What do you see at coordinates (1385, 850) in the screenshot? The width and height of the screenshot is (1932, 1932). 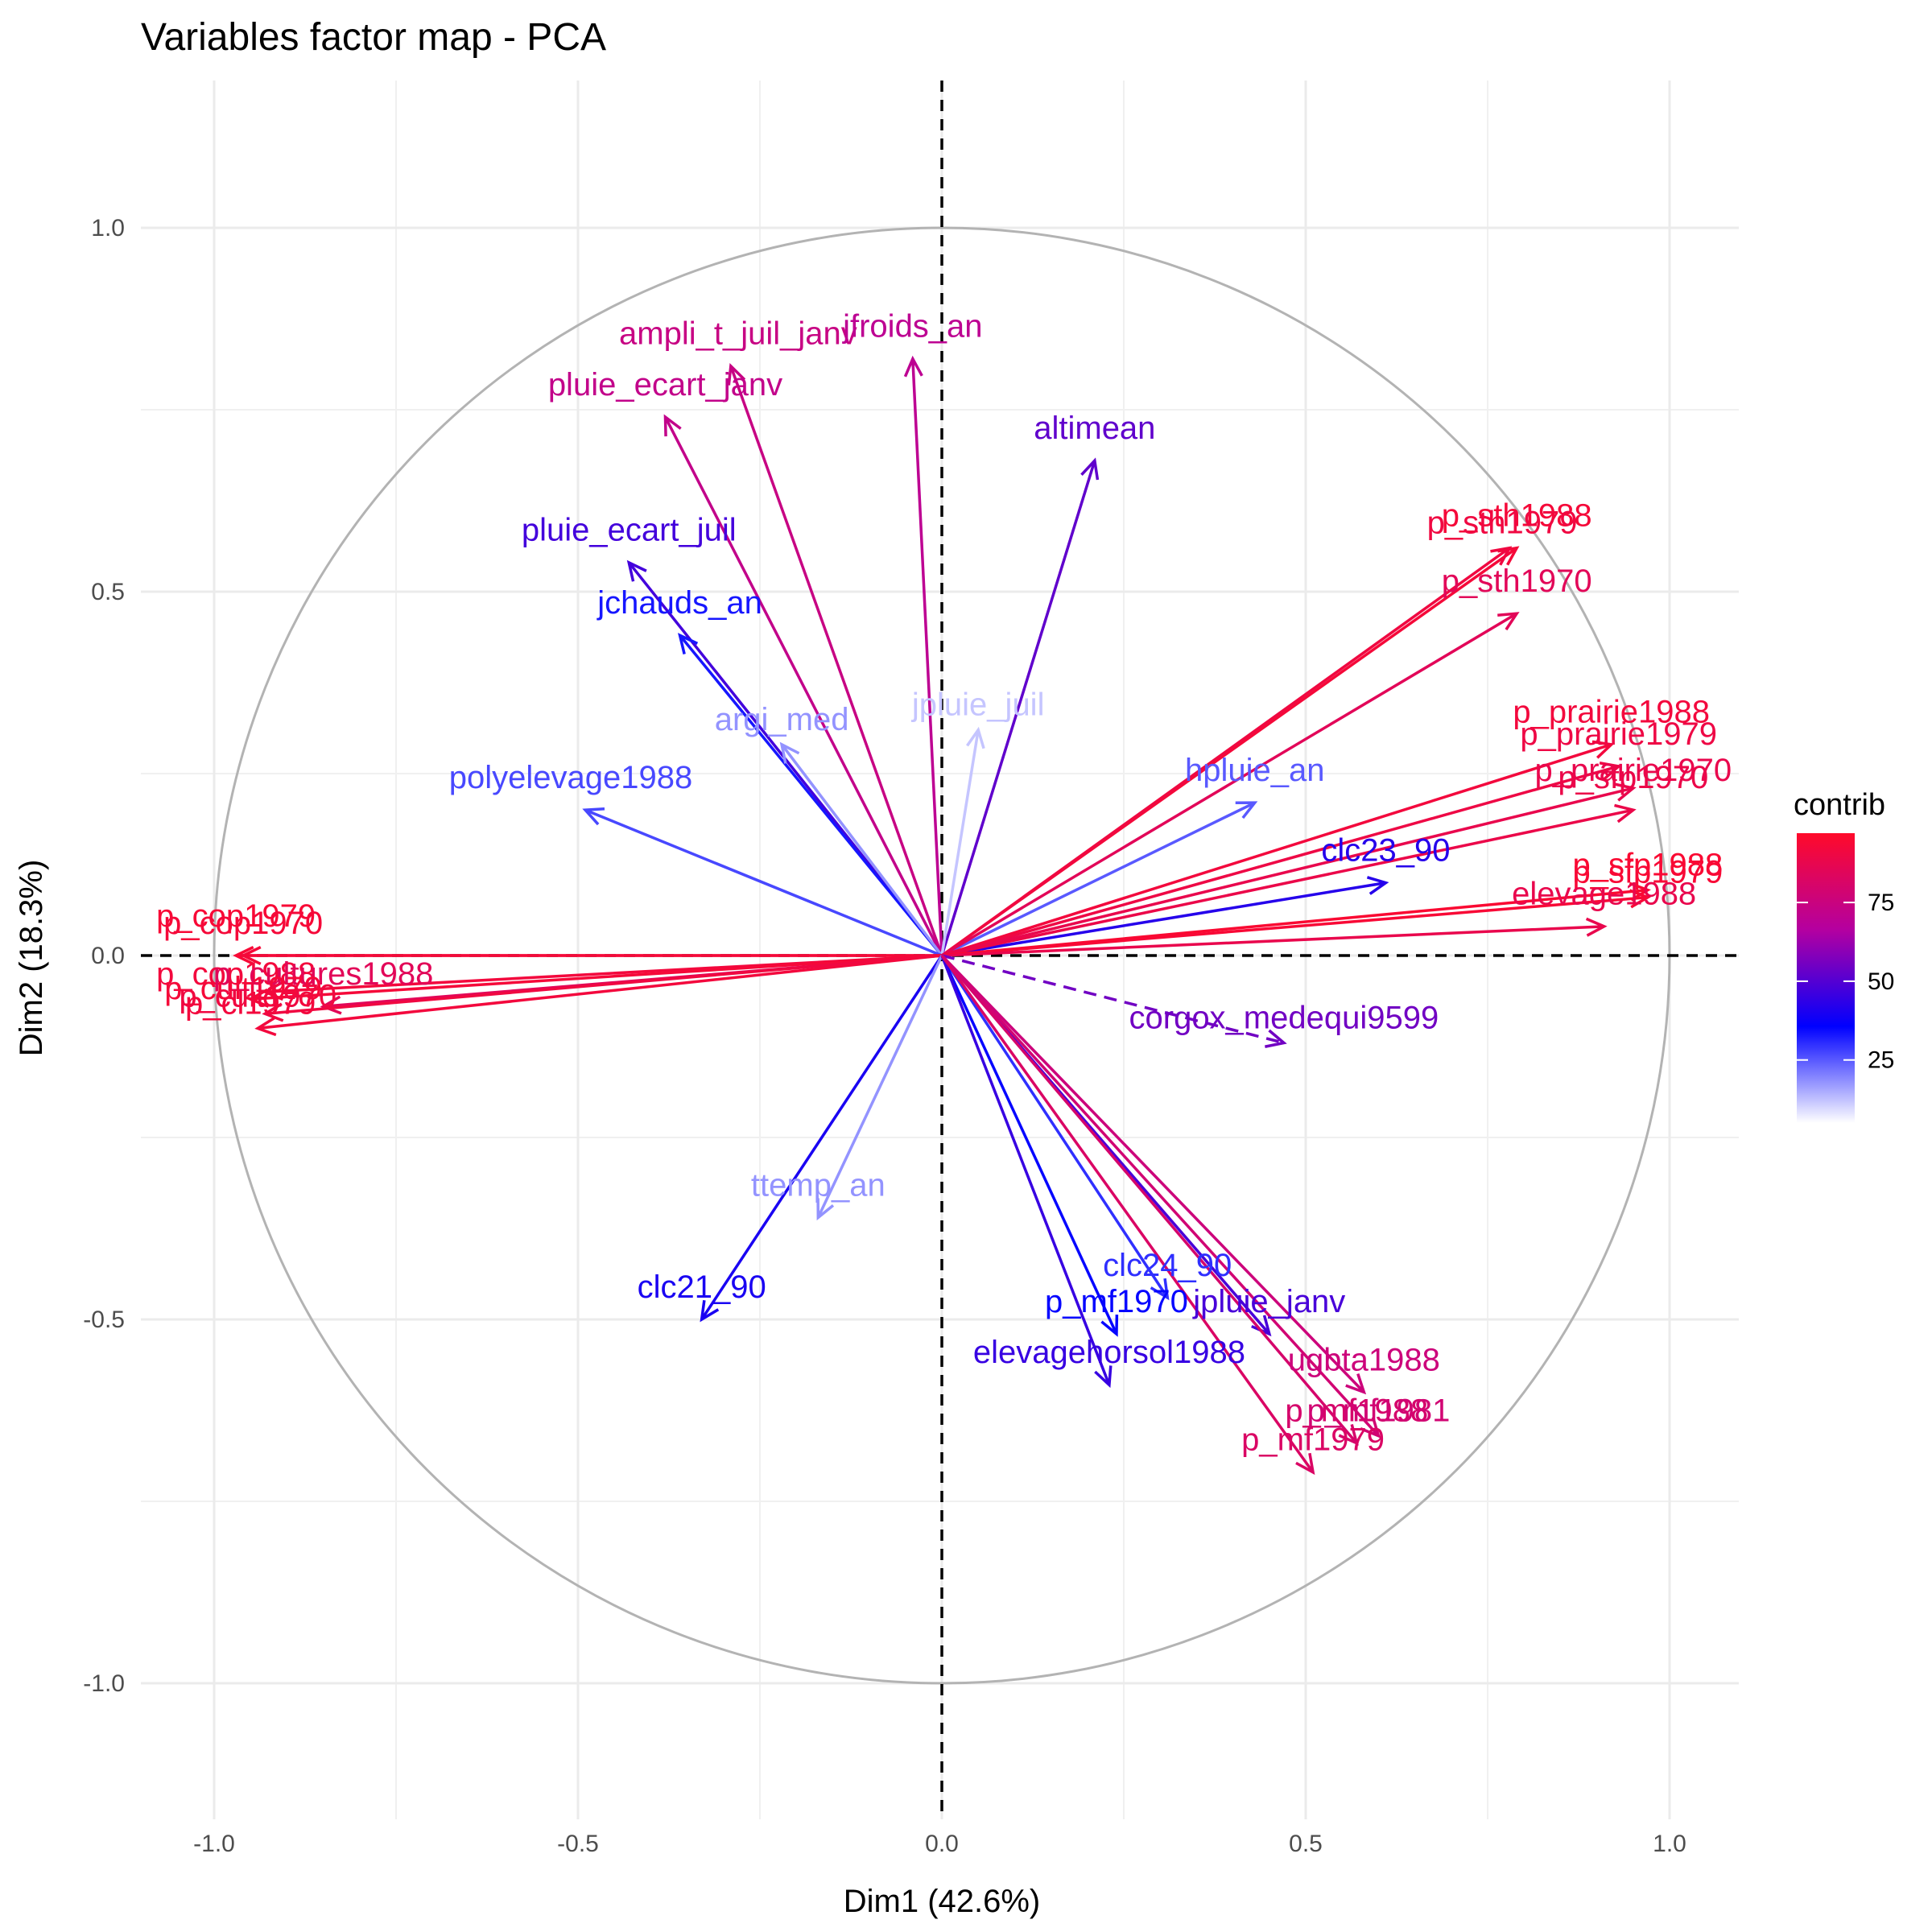 I see `variable-label-clc23_90: clc23_90` at bounding box center [1385, 850].